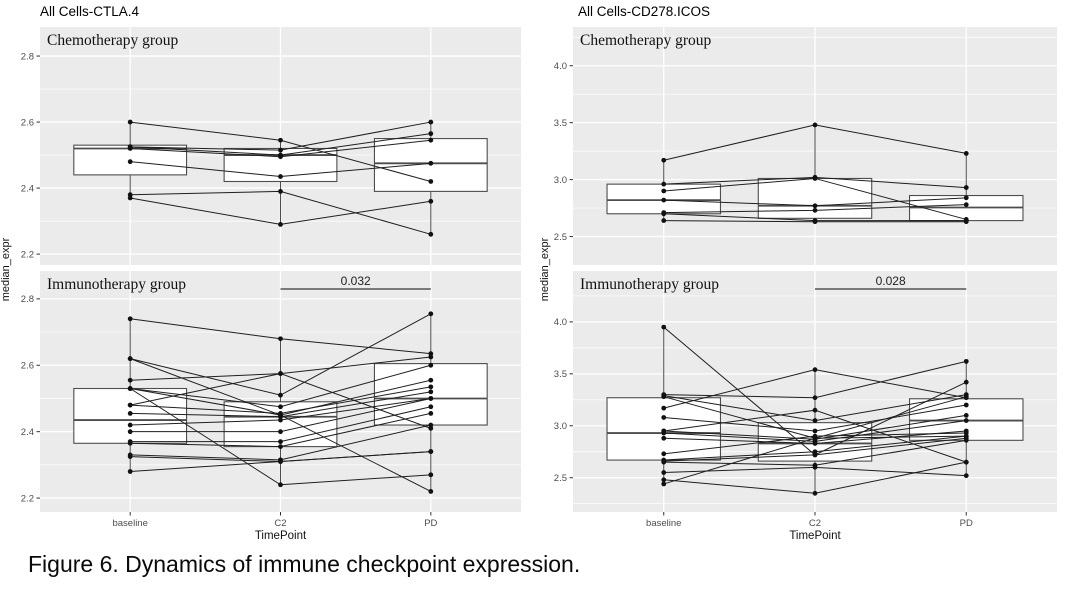 The image size is (1080, 597). I want to click on plot-title-icos: All Cells-CD278.ICOS, so click(644, 11).